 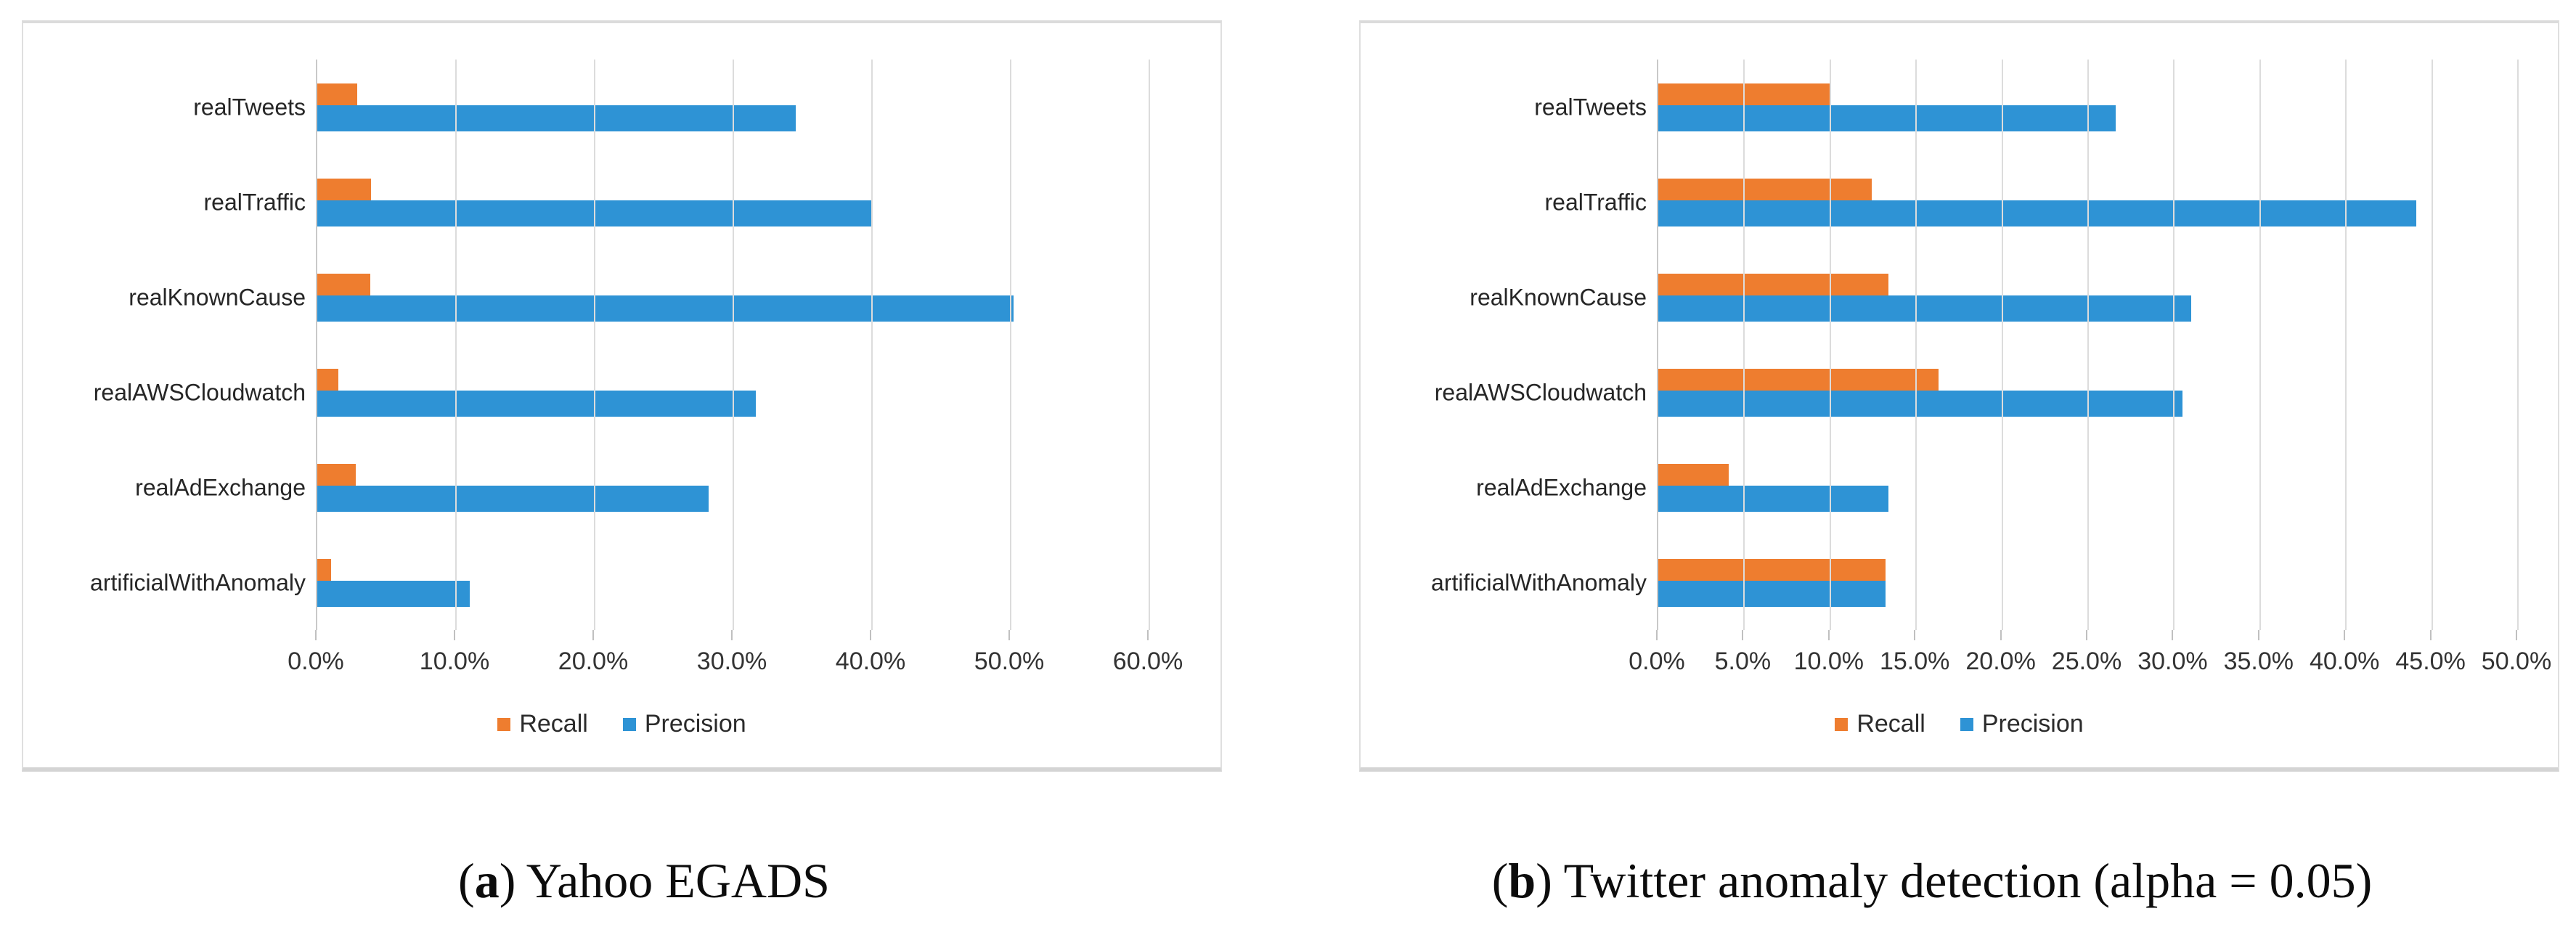 I want to click on recall-swatch-icon, so click(x=1842, y=724).